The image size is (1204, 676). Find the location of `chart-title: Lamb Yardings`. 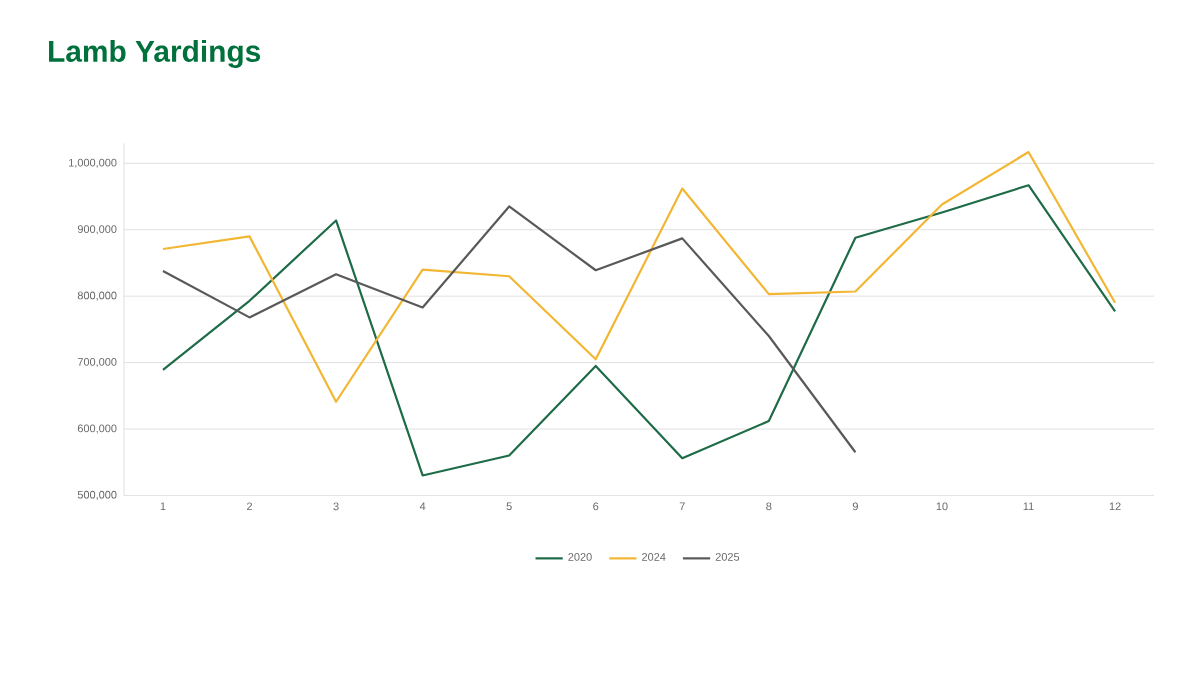

chart-title: Lamb Yardings is located at coordinates (155, 54).